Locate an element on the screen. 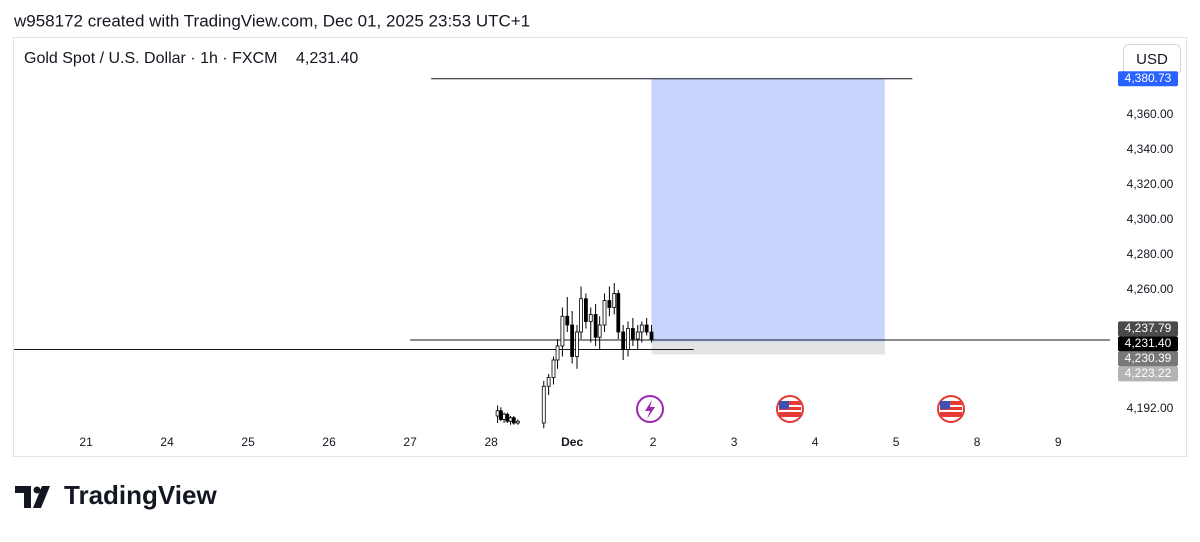  y-tick-label: 4,360.00 is located at coordinates (1150, 114).